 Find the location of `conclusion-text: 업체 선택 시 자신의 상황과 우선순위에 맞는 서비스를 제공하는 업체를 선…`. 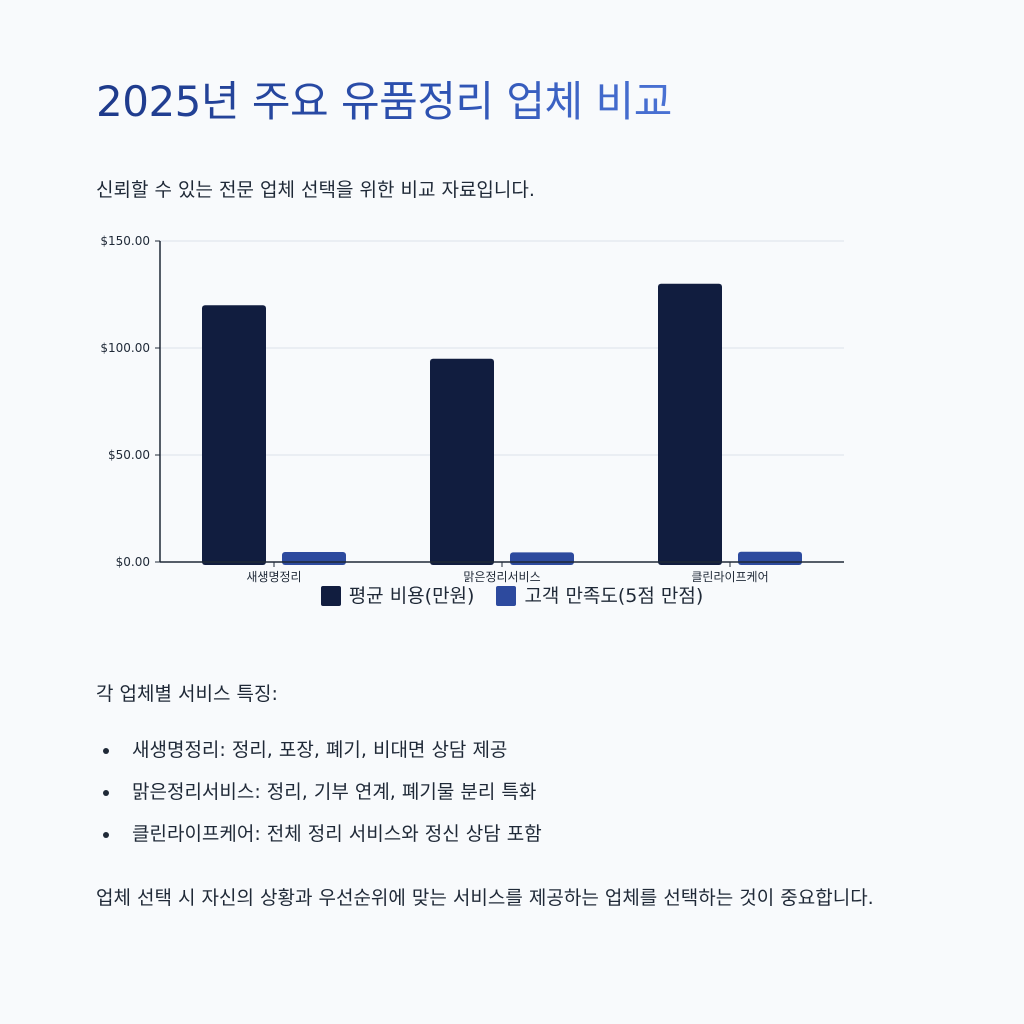

conclusion-text: 업체 선택 시 자신의 상황과 우선순위에 맞는 서비스를 제공하는 업체를 선… is located at coordinates (485, 898).